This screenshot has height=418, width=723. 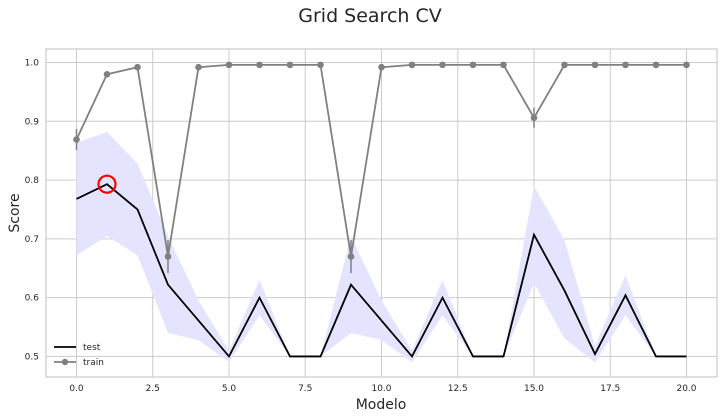 What do you see at coordinates (458, 389) in the screenshot?
I see `x-tick-label: 12.5` at bounding box center [458, 389].